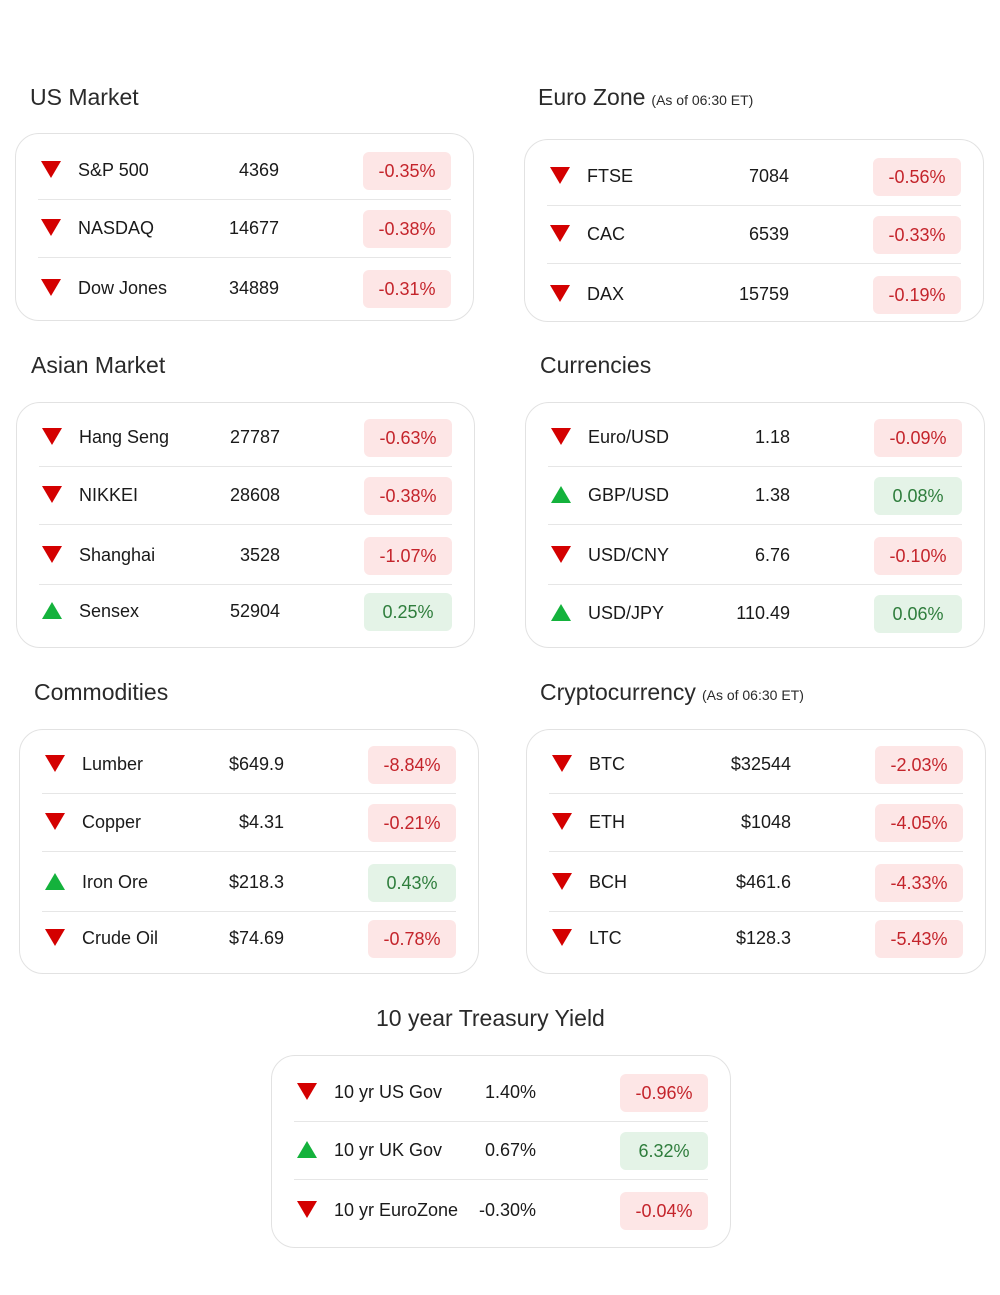  What do you see at coordinates (772, 555) in the screenshot?
I see `quote-value: 6.76` at bounding box center [772, 555].